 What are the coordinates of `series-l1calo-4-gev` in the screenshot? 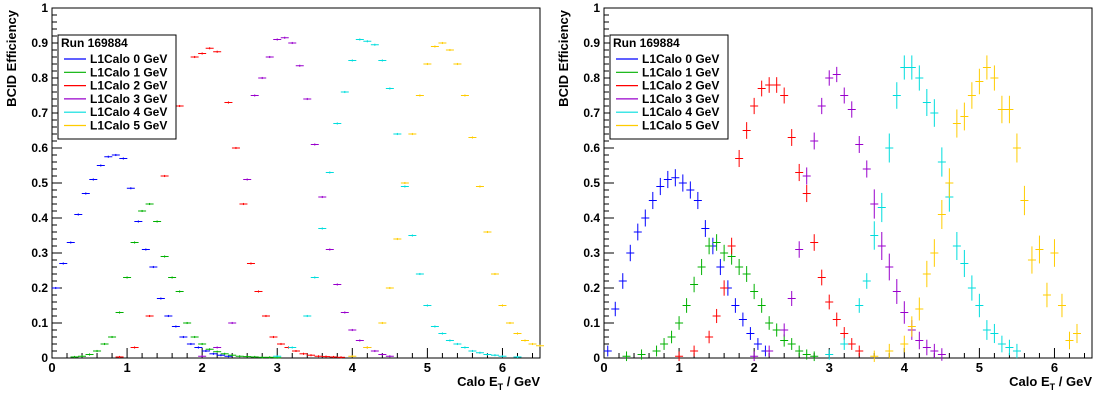 It's located at (923, 207).